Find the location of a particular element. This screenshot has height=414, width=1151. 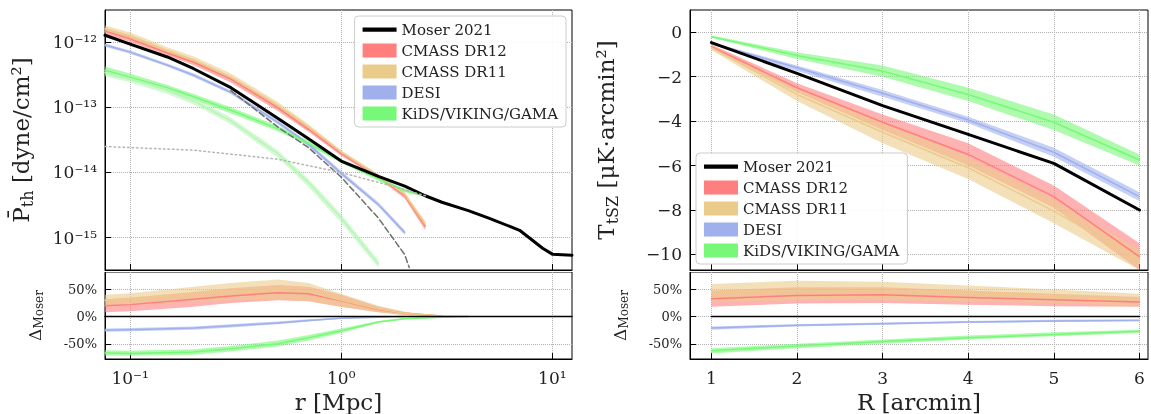

y-tick-label: −4 is located at coordinates (669, 121).